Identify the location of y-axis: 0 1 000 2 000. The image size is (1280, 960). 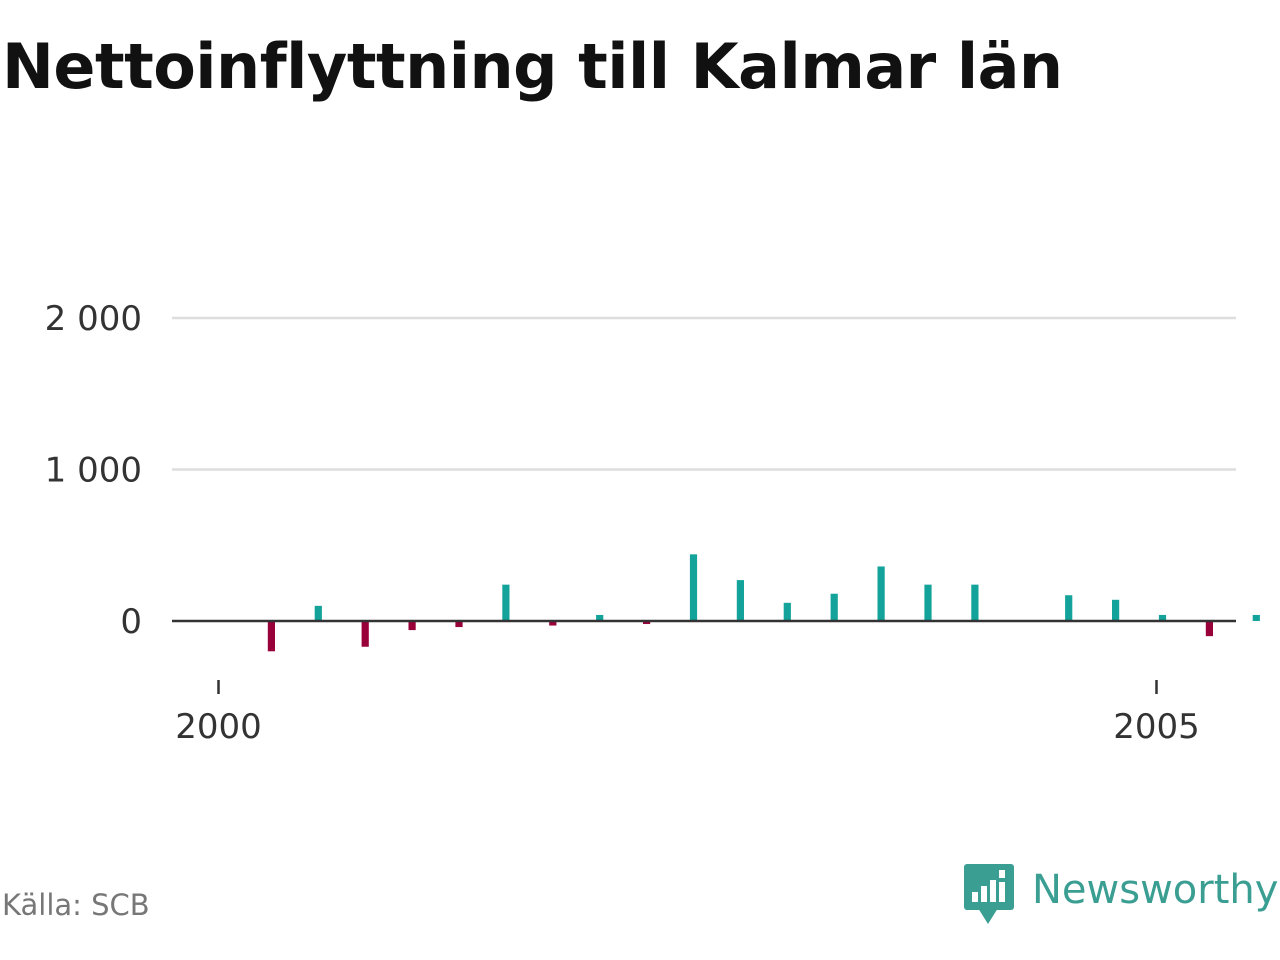
(93, 470).